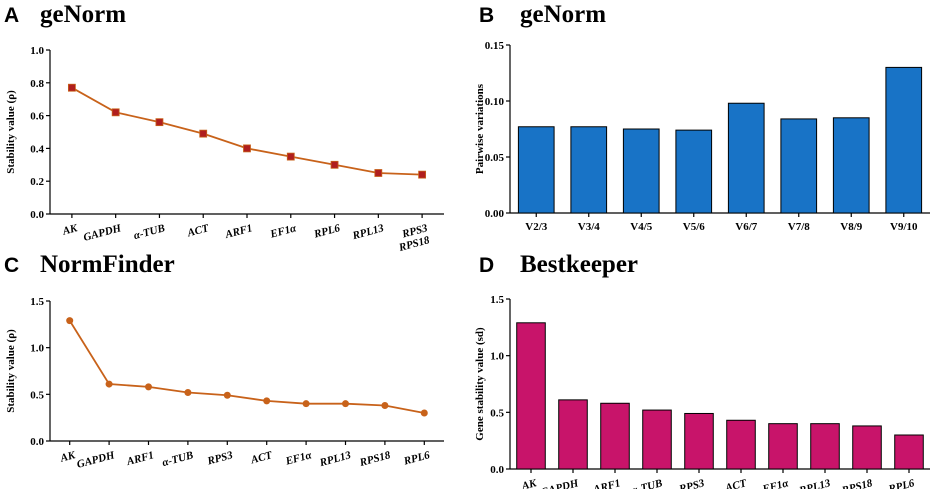 The height and width of the screenshot is (489, 941). I want to click on y-tick-label: 0.15, so click(495, 46).